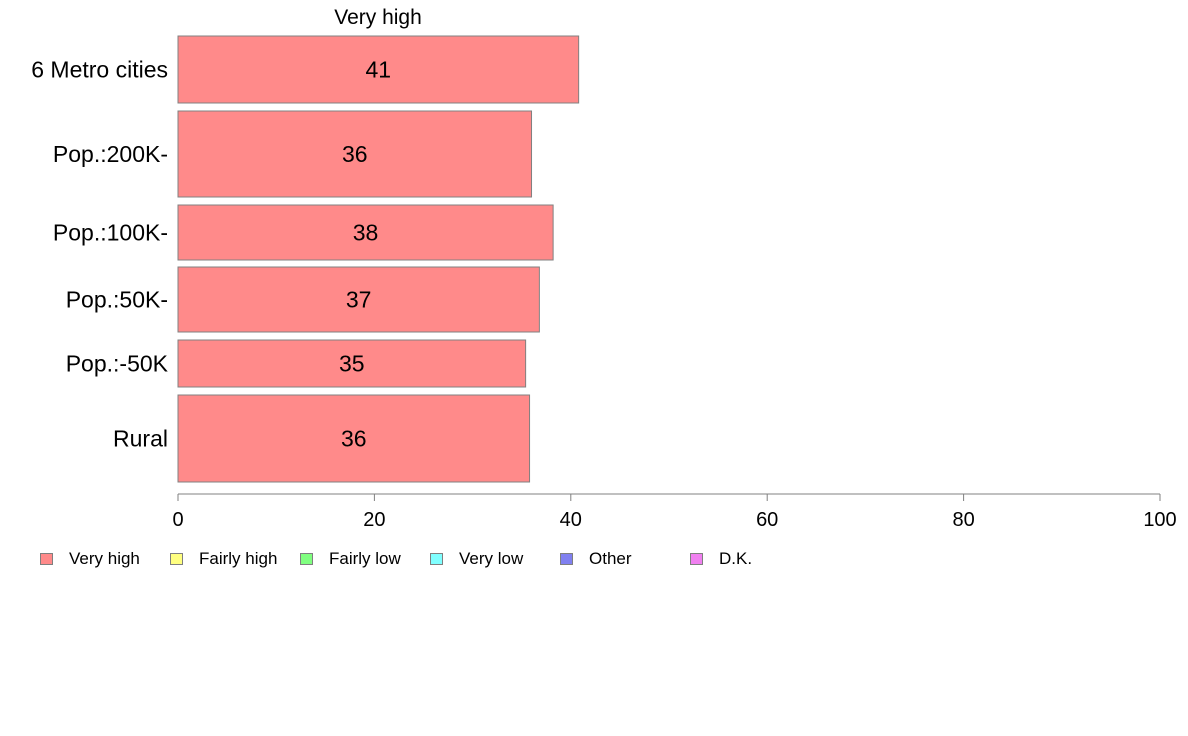 The height and width of the screenshot is (736, 1188). I want to click on legend-item-dk: D.K., so click(721, 559).